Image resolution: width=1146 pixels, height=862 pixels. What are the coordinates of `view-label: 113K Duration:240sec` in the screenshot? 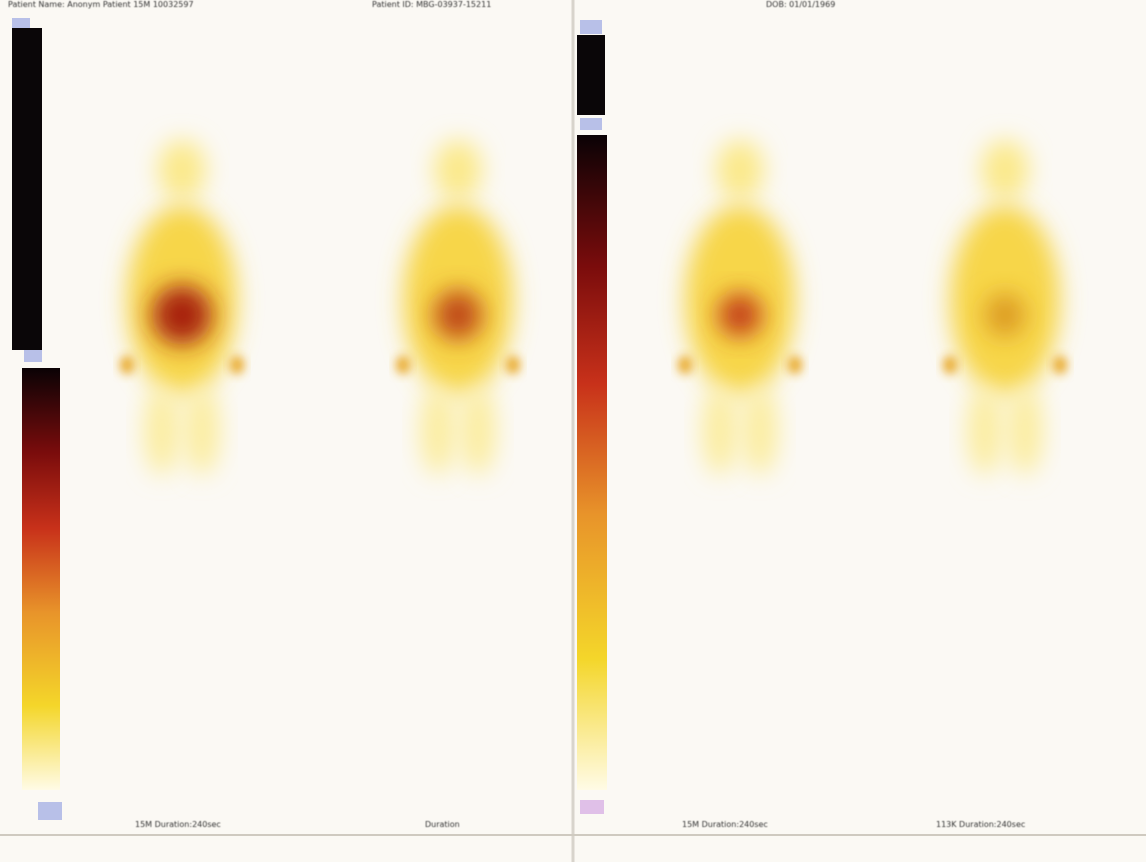 It's located at (981, 824).